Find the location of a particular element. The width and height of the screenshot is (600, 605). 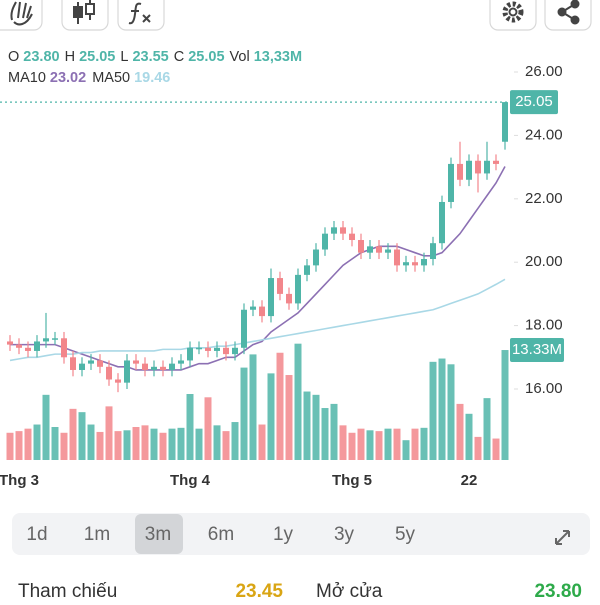

legend-key: MA10 is located at coordinates (27, 78).